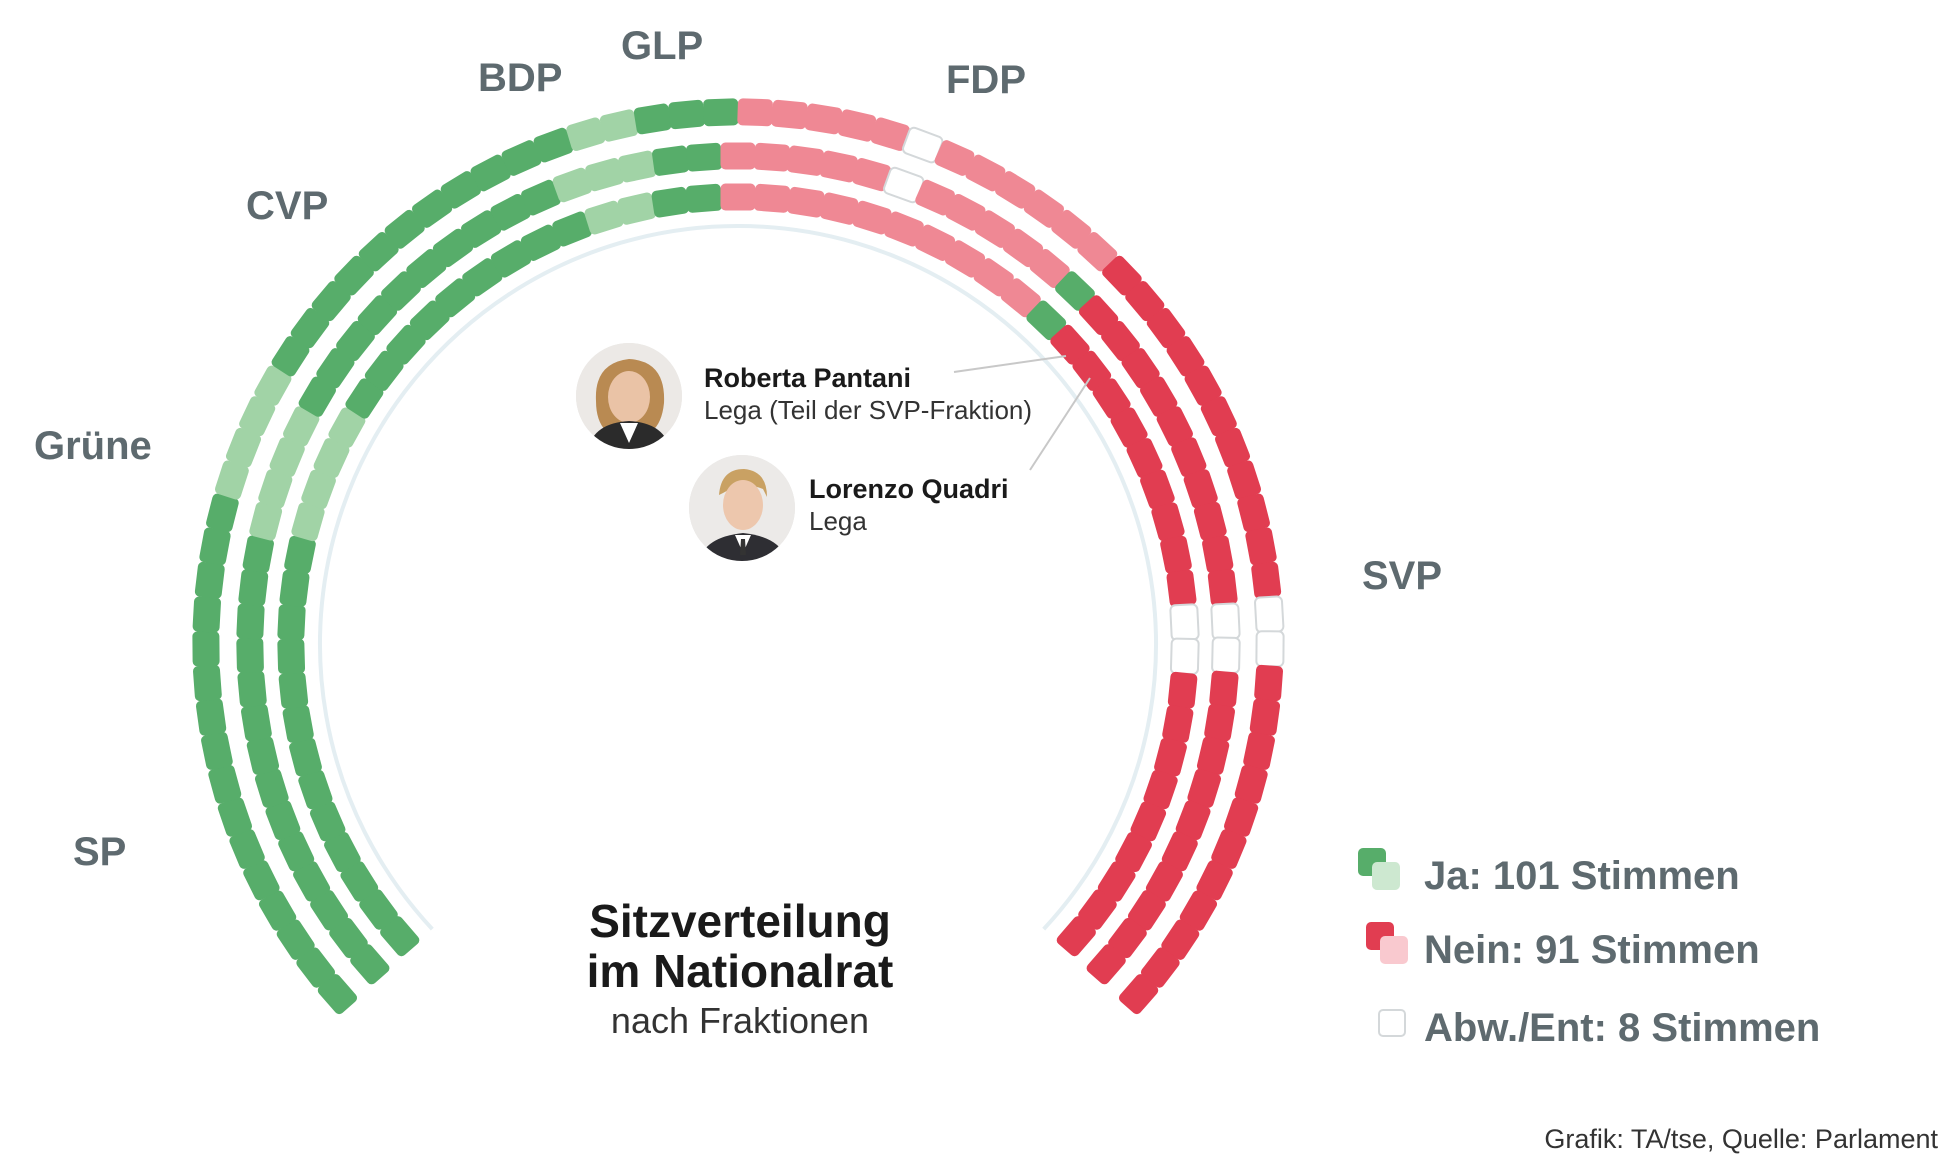 The width and height of the screenshot is (1956, 1170). What do you see at coordinates (1075, 291) in the screenshot?
I see `seat-lega` at bounding box center [1075, 291].